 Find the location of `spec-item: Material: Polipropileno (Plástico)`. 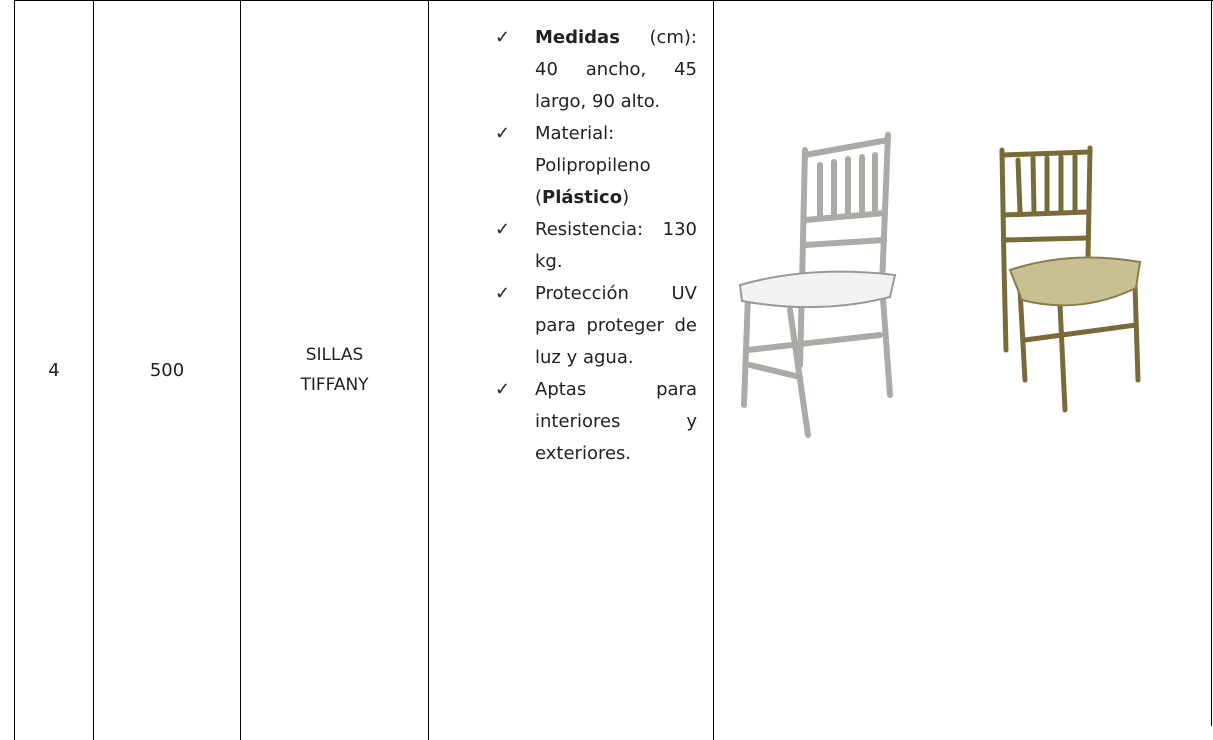

spec-item: Material: Polipropileno (Plástico) is located at coordinates (596, 166).